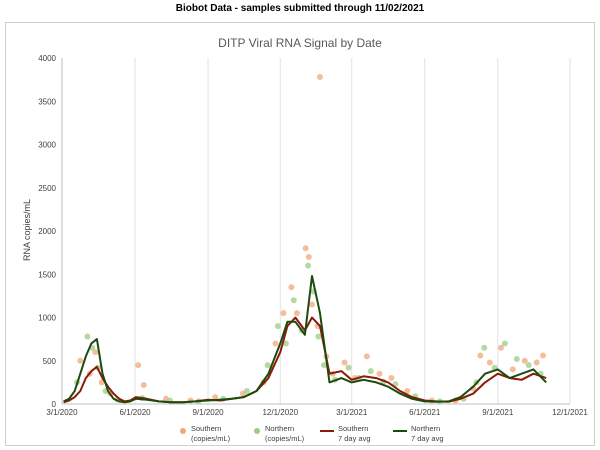  I want to click on y-tick-label: 4000, so click(47, 58).